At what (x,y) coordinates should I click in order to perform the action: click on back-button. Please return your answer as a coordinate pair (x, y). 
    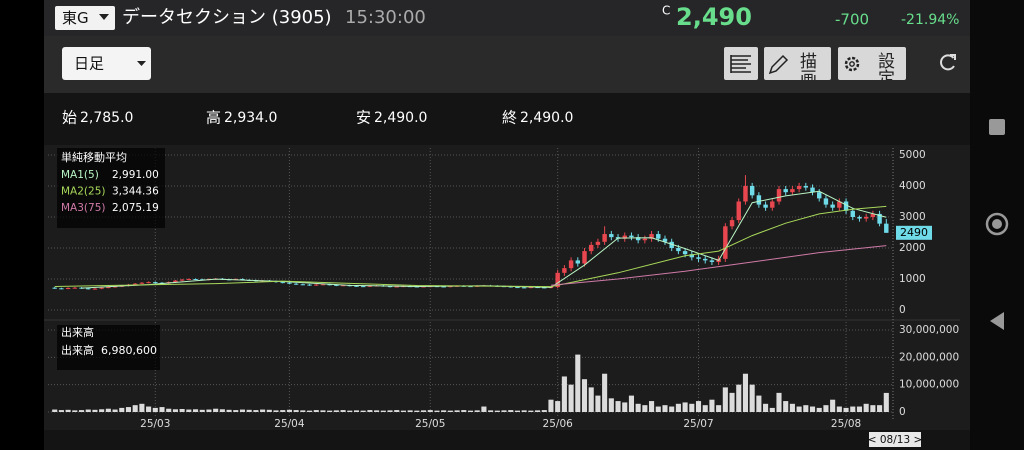
    Looking at the image, I should click on (997, 321).